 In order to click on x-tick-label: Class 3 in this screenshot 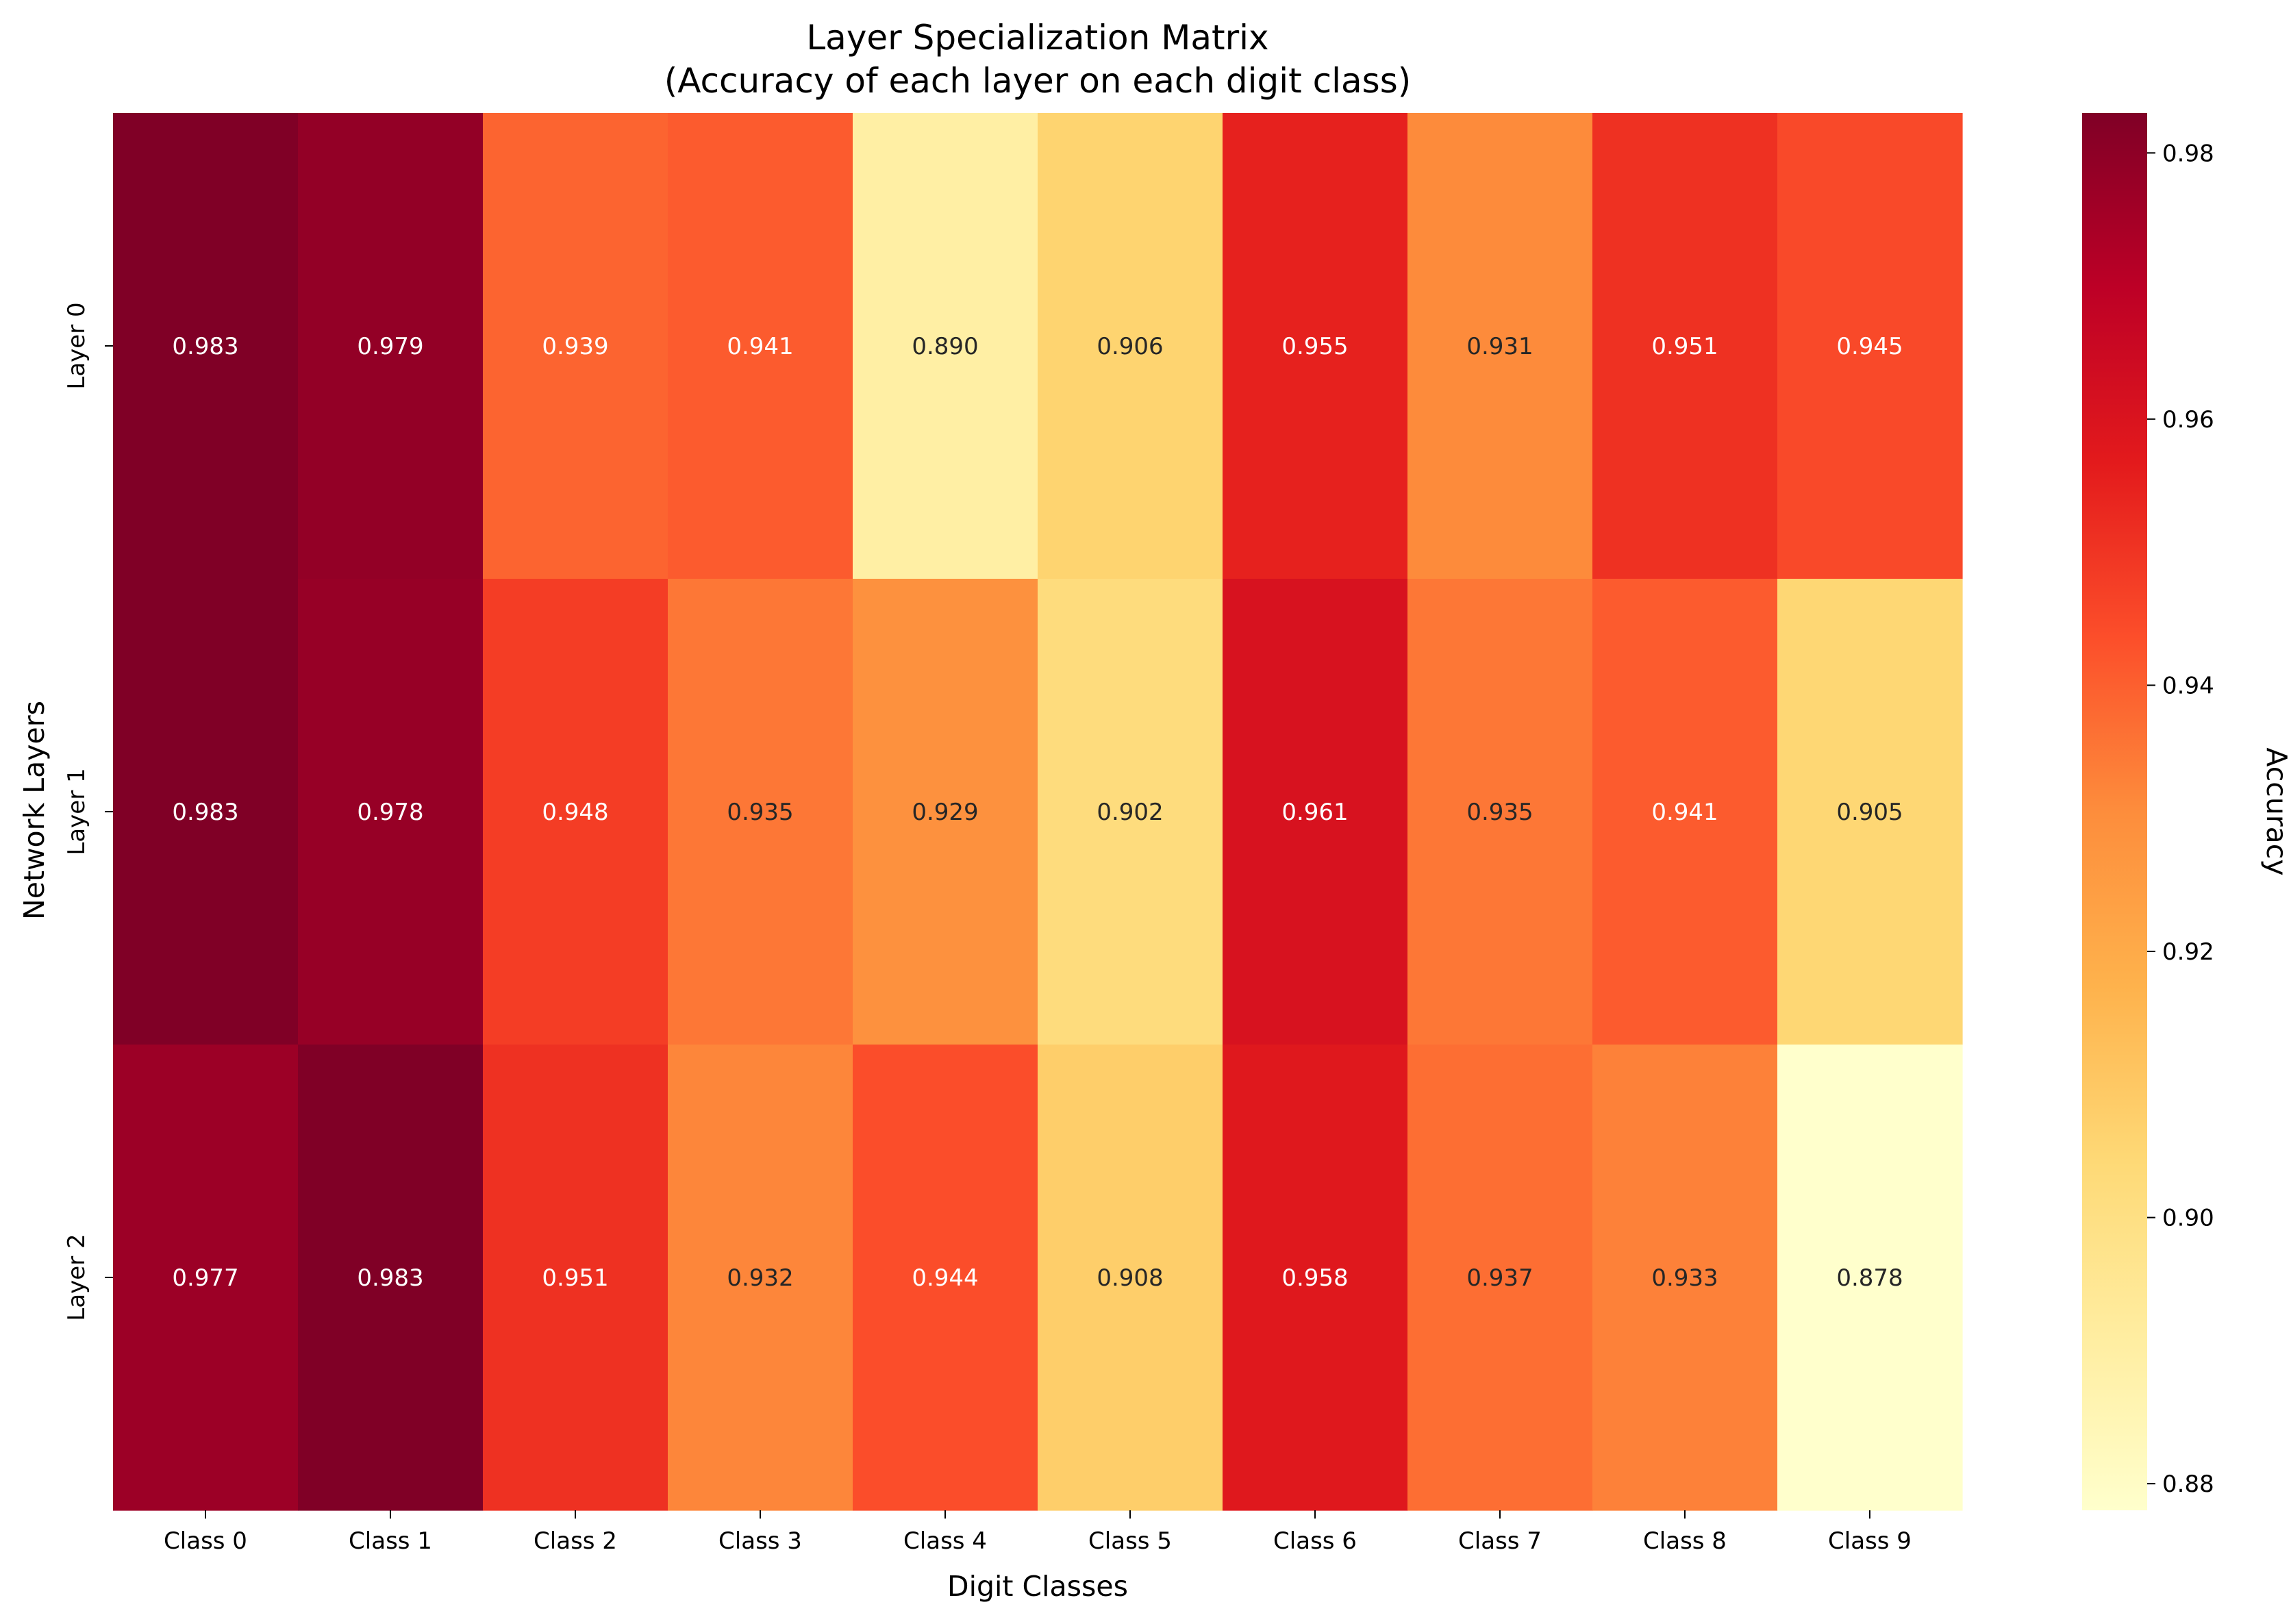, I will do `click(760, 1541)`.